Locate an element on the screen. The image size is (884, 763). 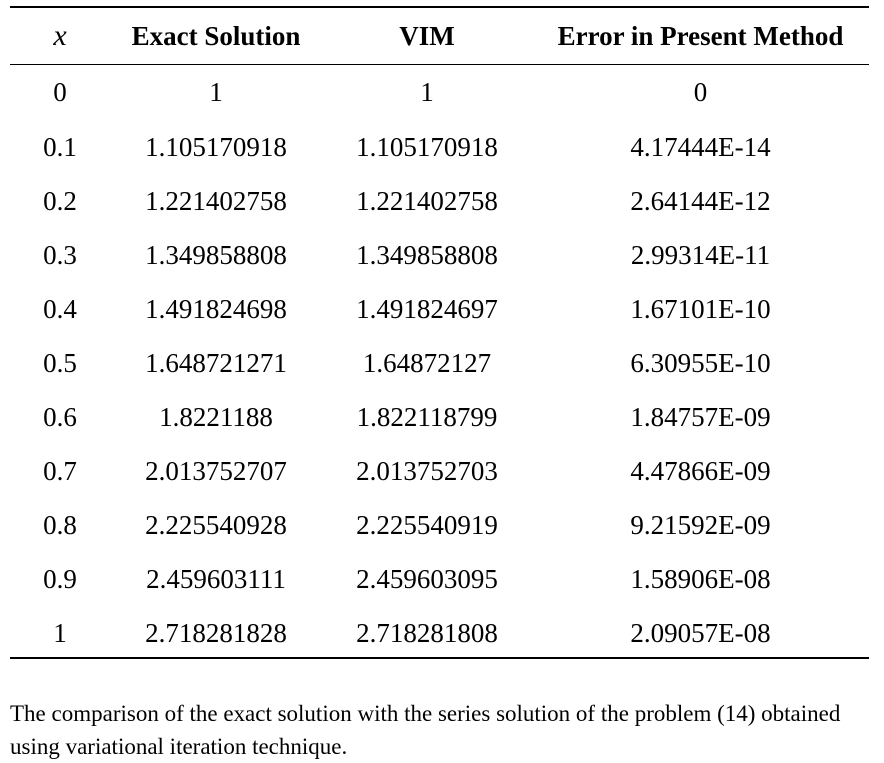
cell-exact: 2.459603111 is located at coordinates (216, 578).